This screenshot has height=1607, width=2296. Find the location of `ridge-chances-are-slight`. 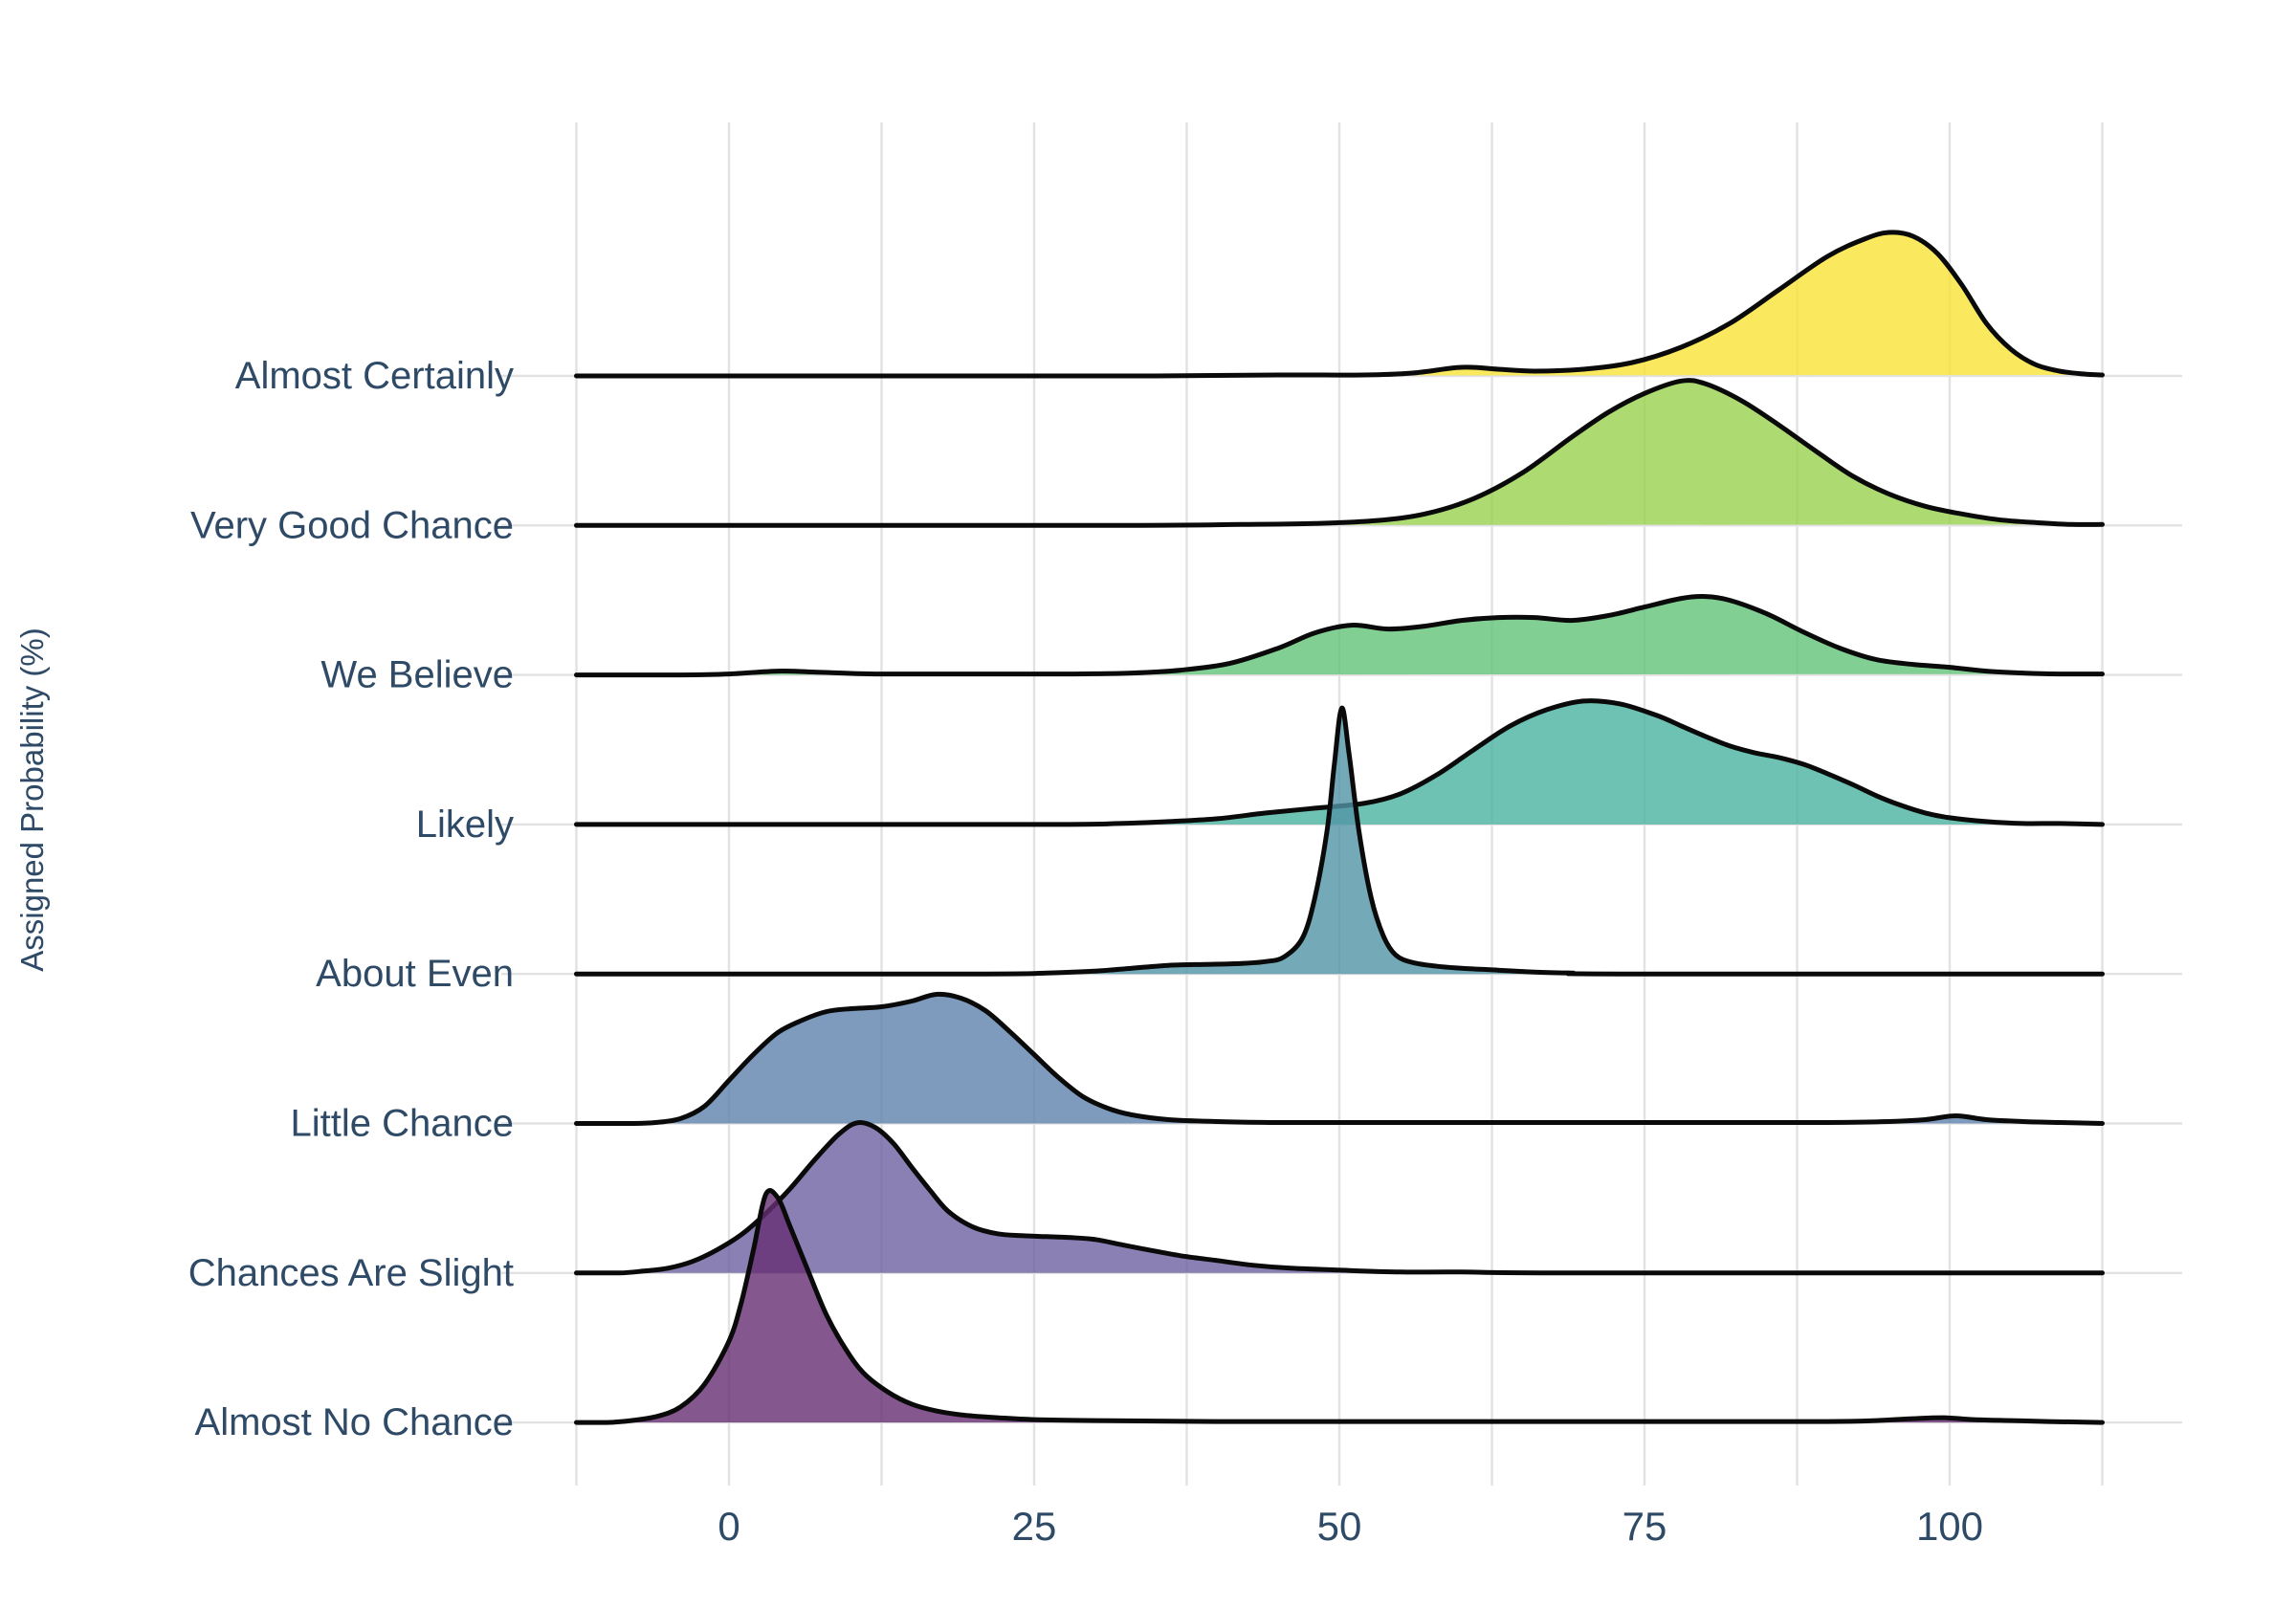

ridge-chances-are-slight is located at coordinates (1340, 1198).